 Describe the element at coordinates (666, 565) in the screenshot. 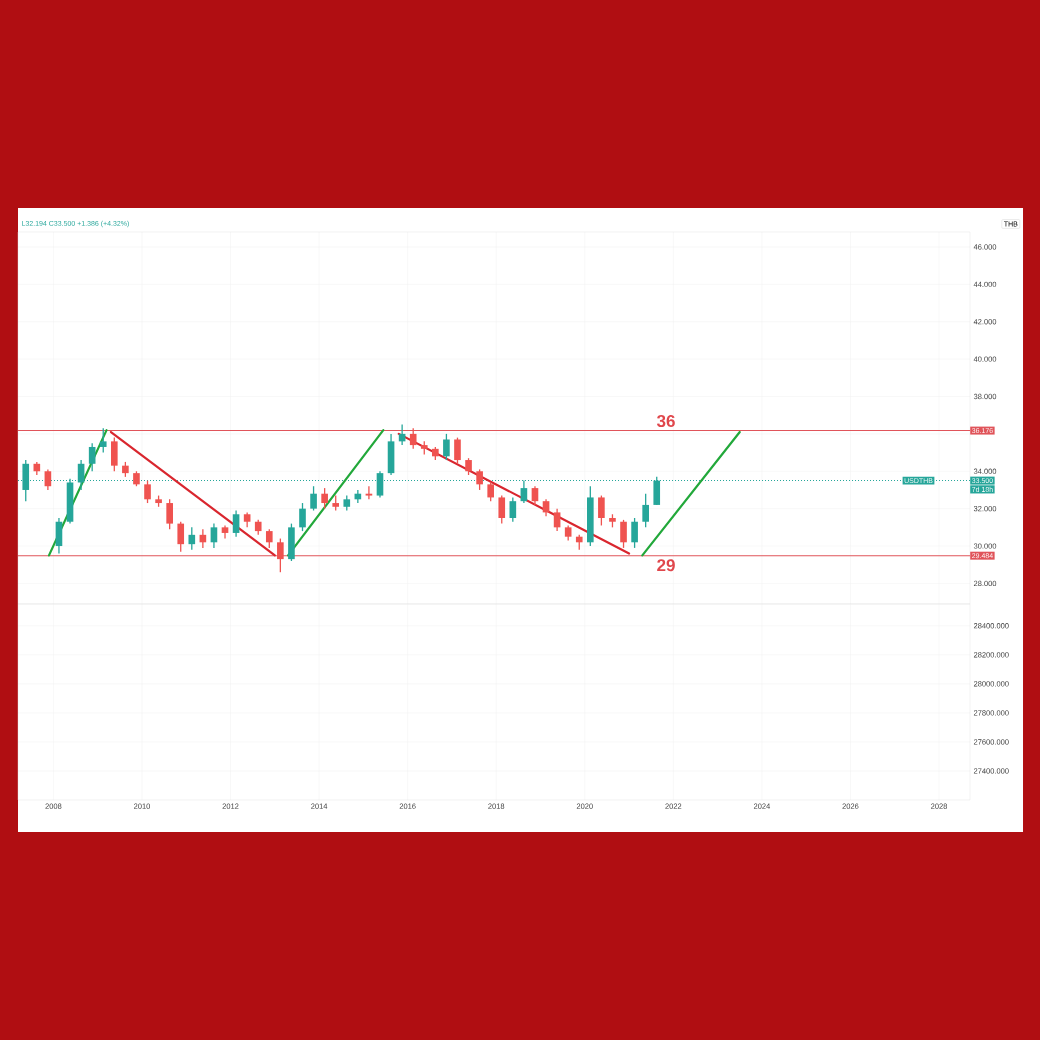

I see `annotation: 29` at that location.